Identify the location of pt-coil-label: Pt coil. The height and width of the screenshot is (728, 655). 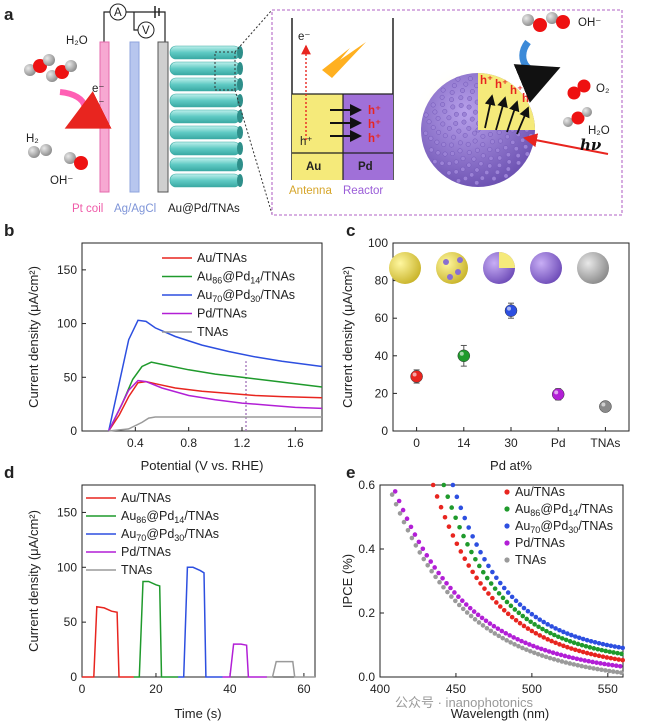
(87, 209).